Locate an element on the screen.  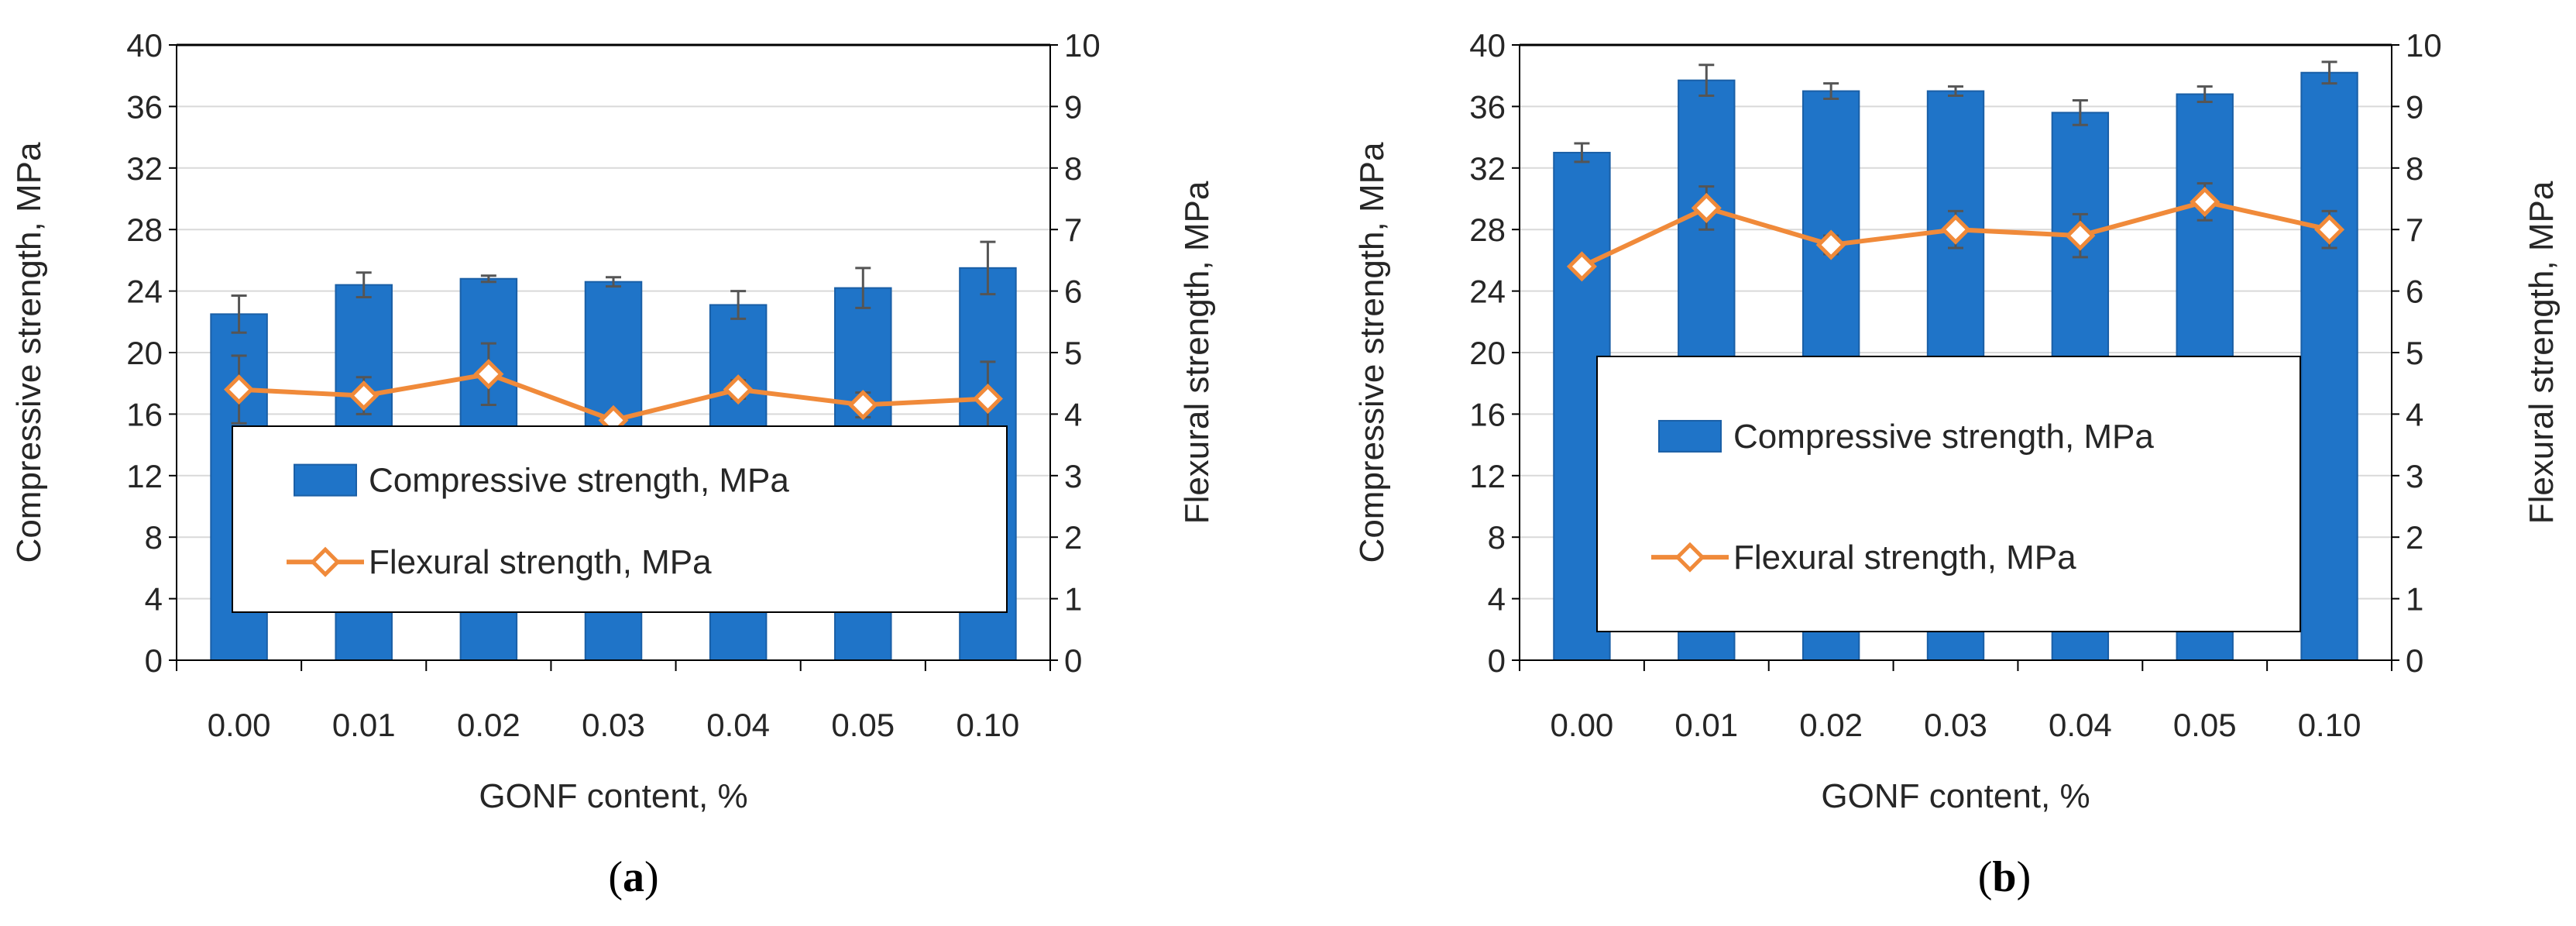
tick-label-right: 0 is located at coordinates (2414, 660).